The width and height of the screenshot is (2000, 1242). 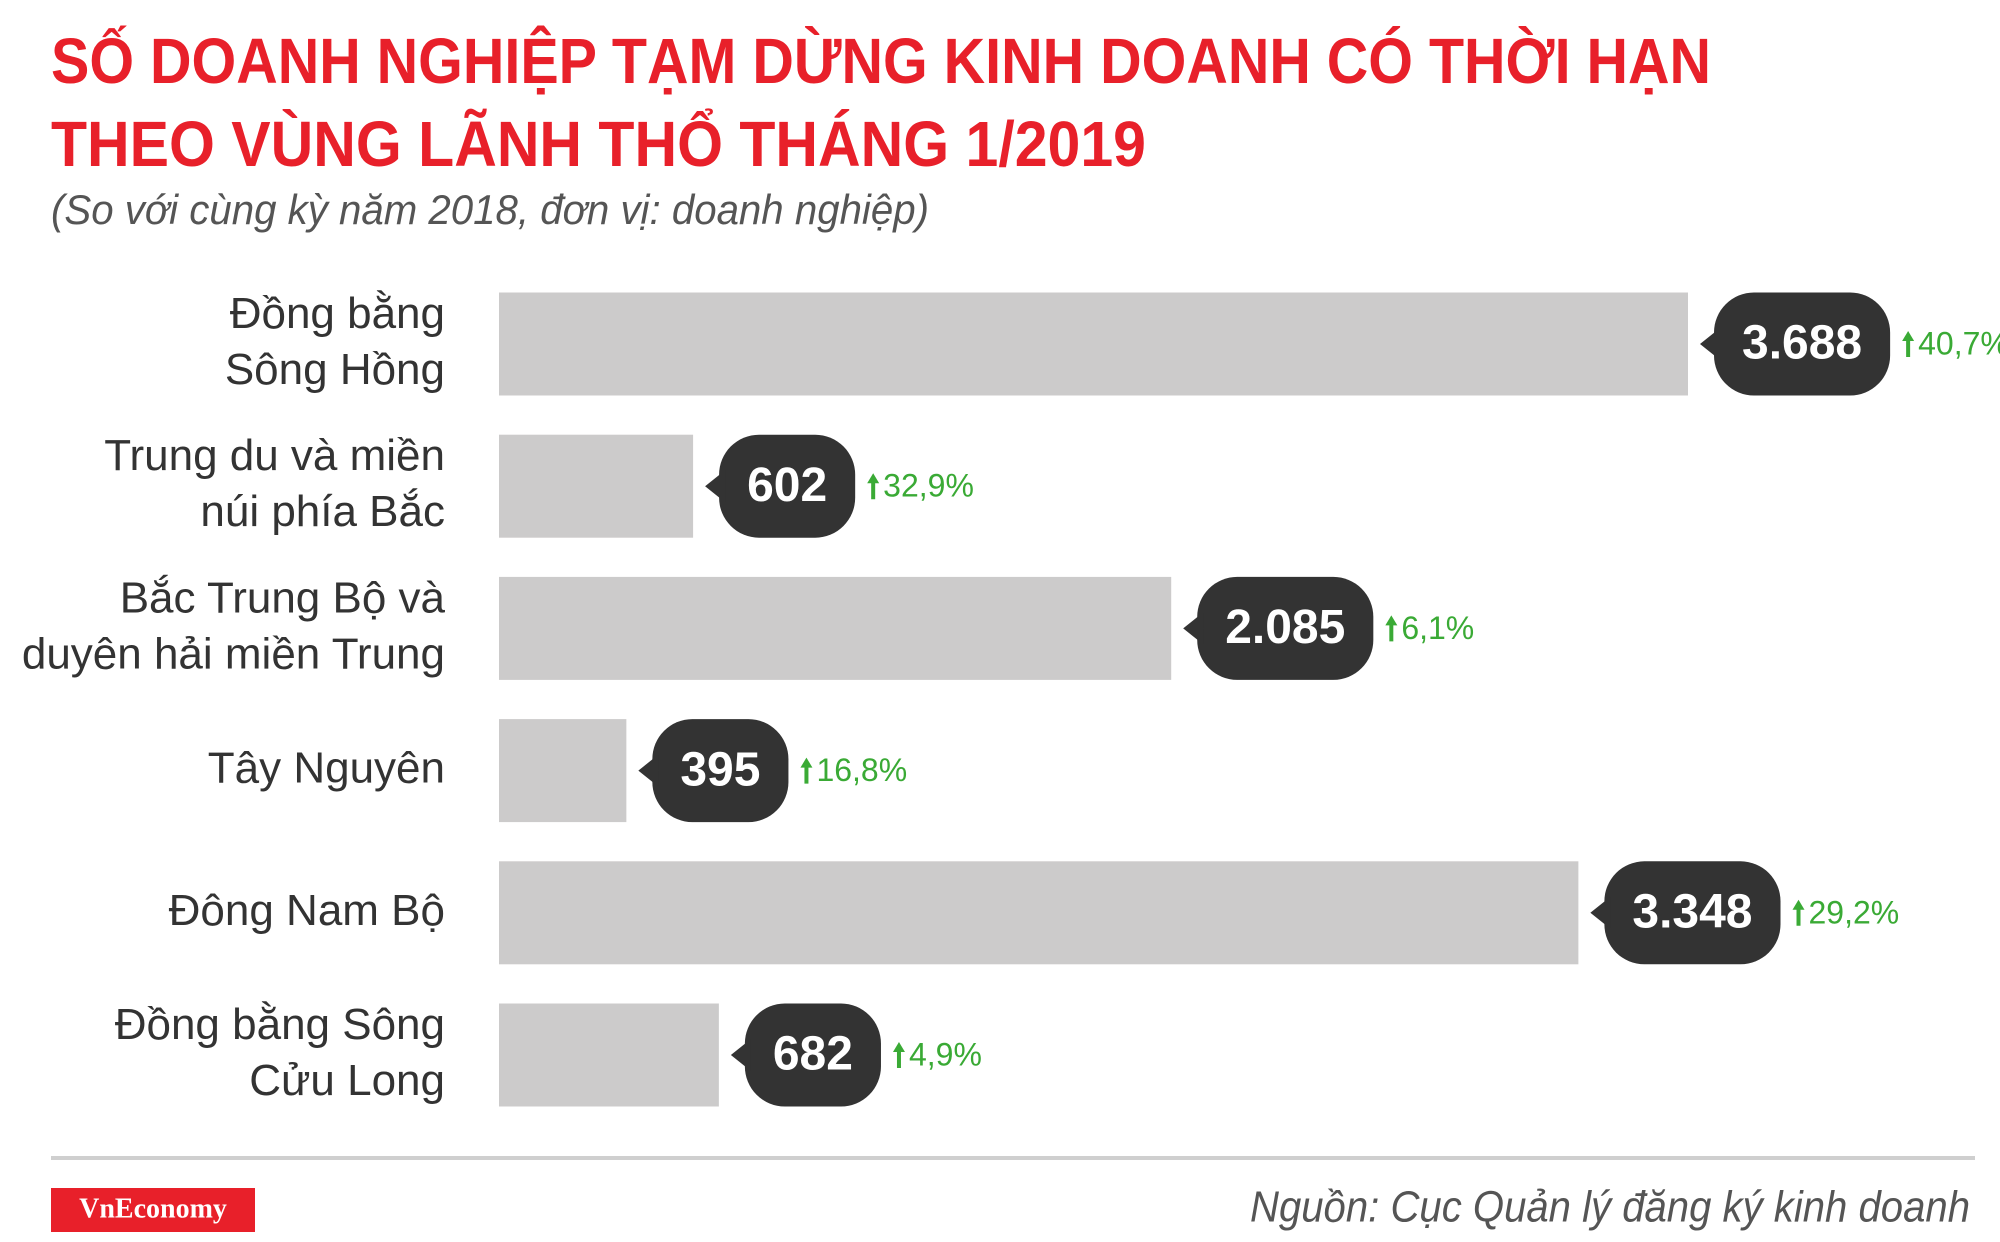 I want to click on category-label: Tây Nguyên, so click(x=326, y=767).